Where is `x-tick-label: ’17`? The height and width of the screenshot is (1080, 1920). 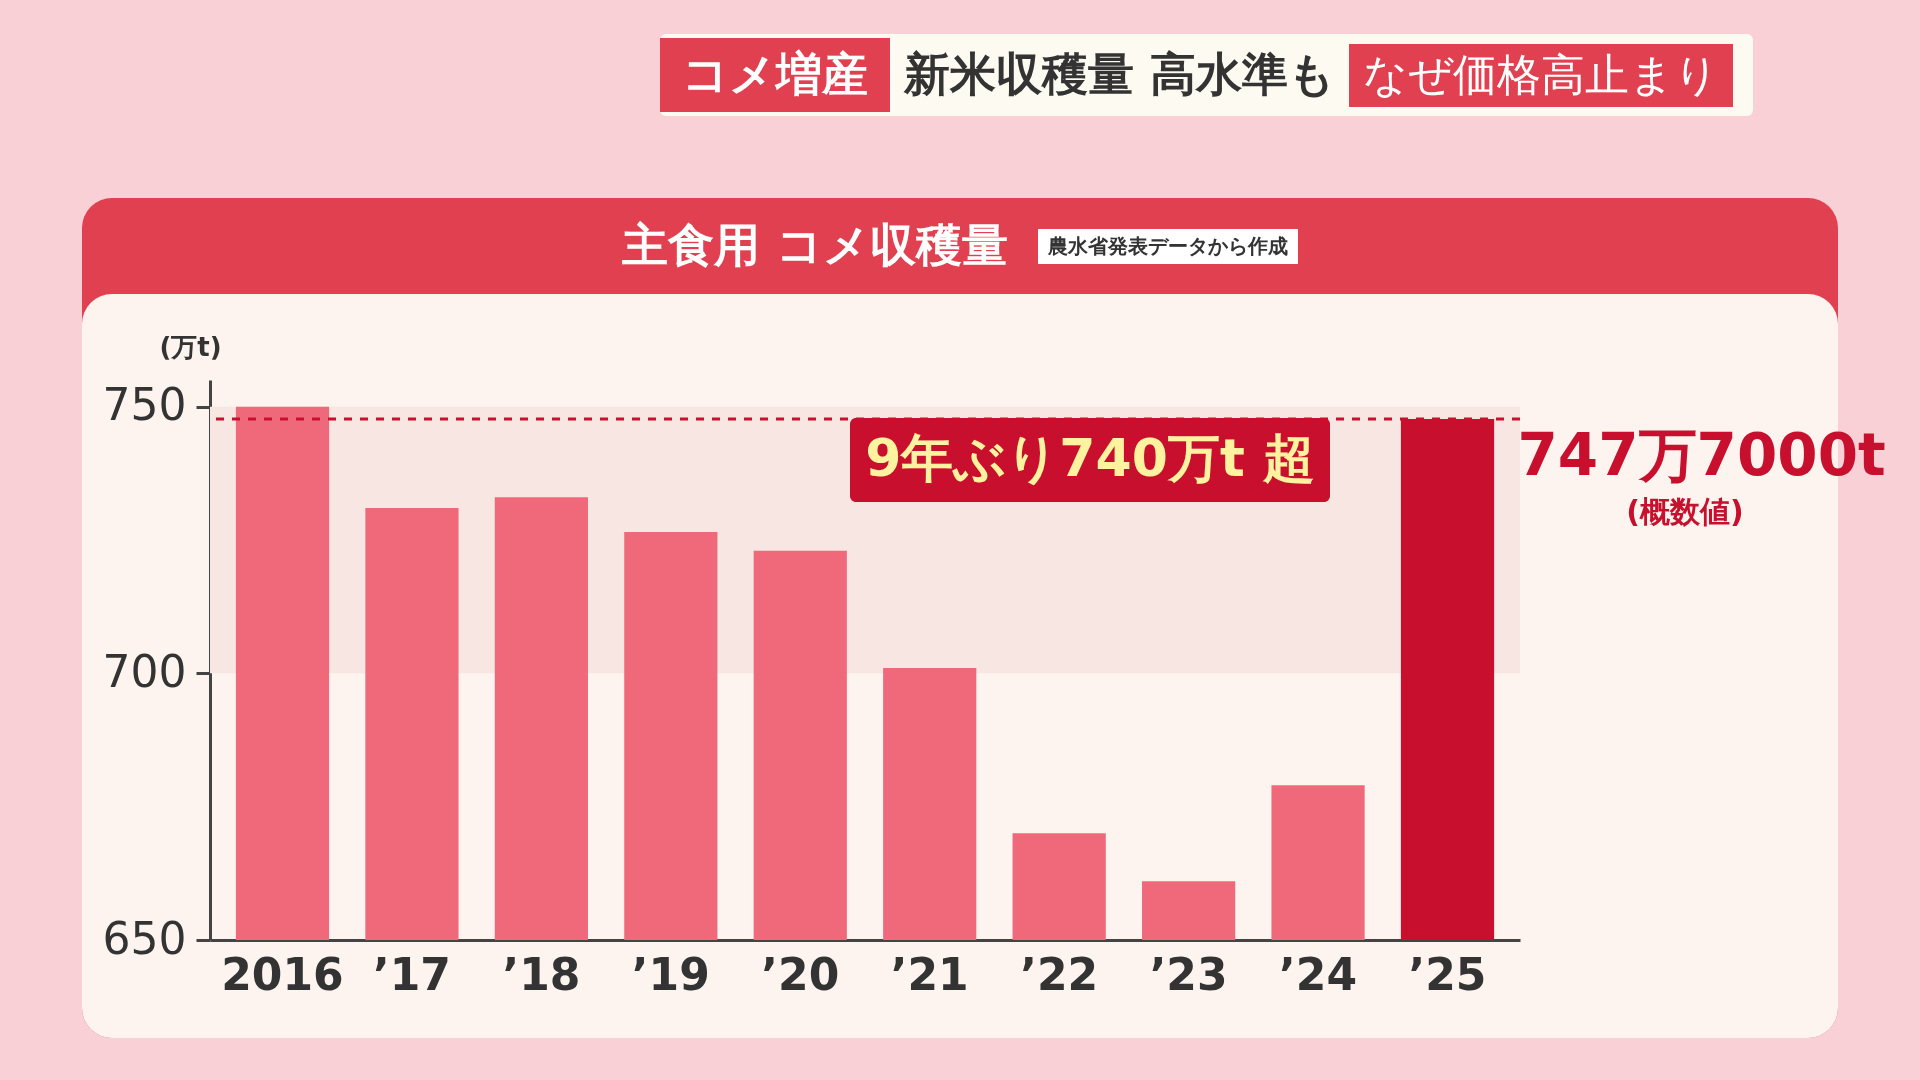 x-tick-label: ’17 is located at coordinates (411, 974).